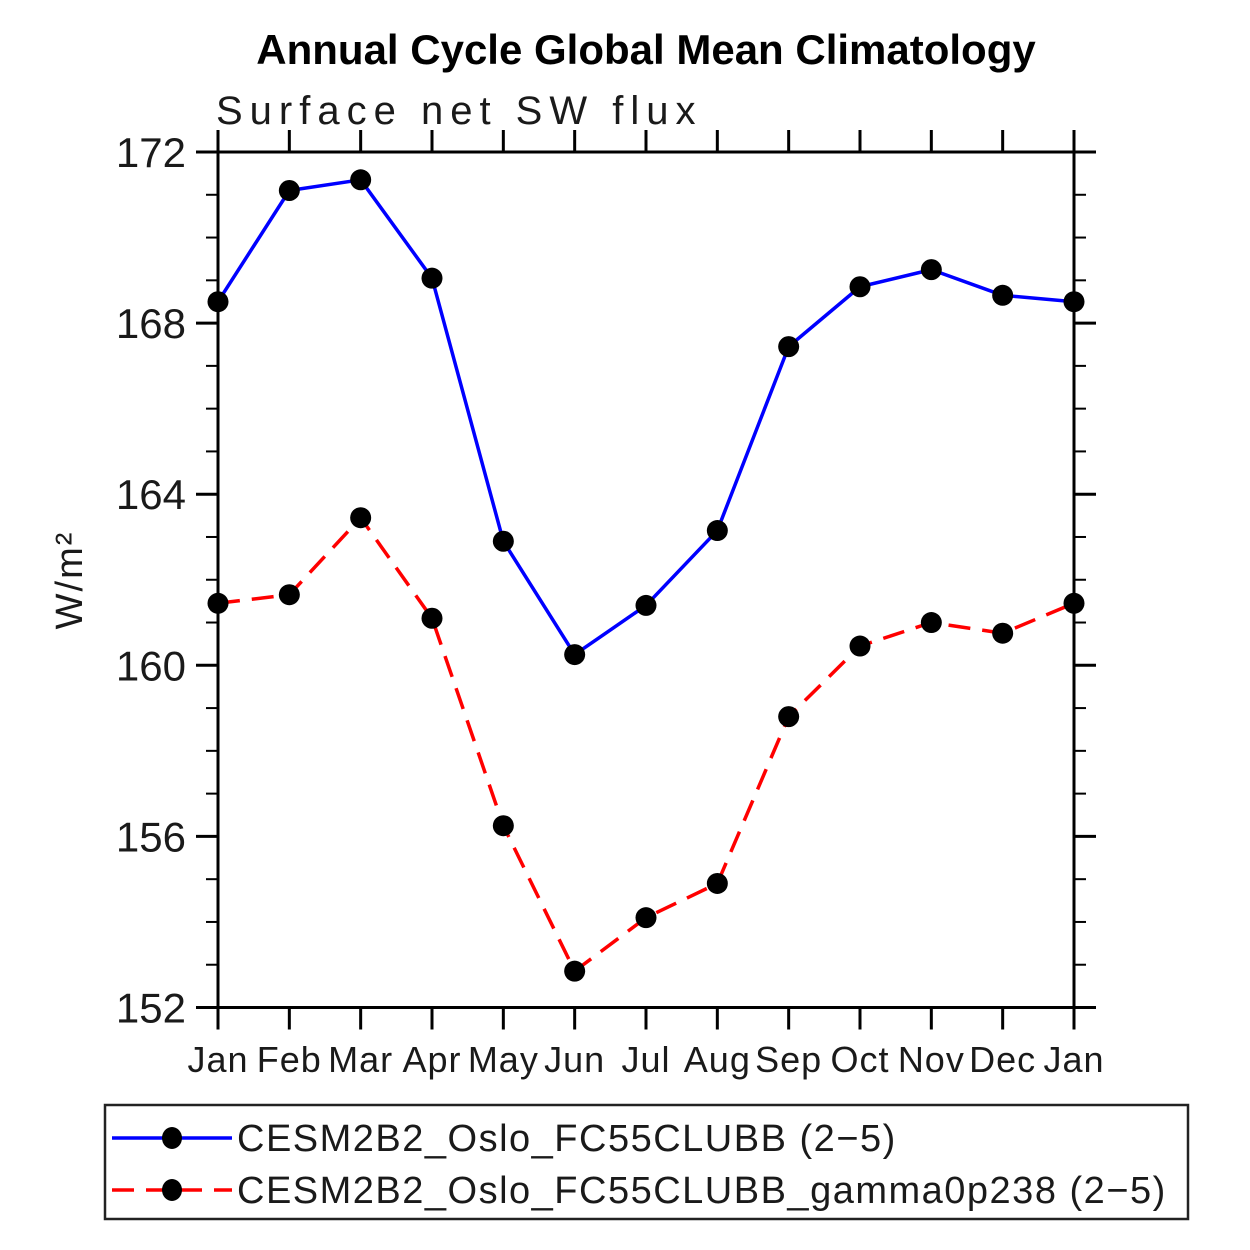 This screenshot has width=1250, height=1250. I want to click on y-tick-label: 172, so click(151, 152).